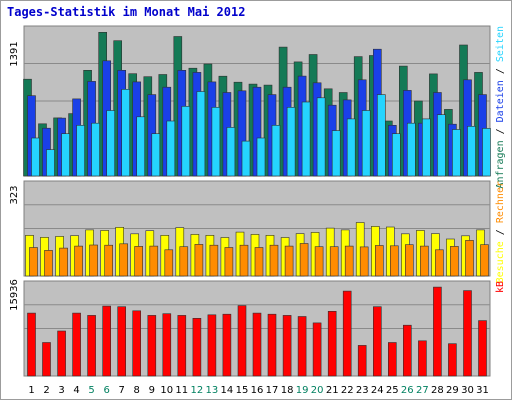 This screenshot has height=400, width=512. What do you see at coordinates (332, 390) in the screenshot?
I see `day-label-21: 21` at bounding box center [332, 390].